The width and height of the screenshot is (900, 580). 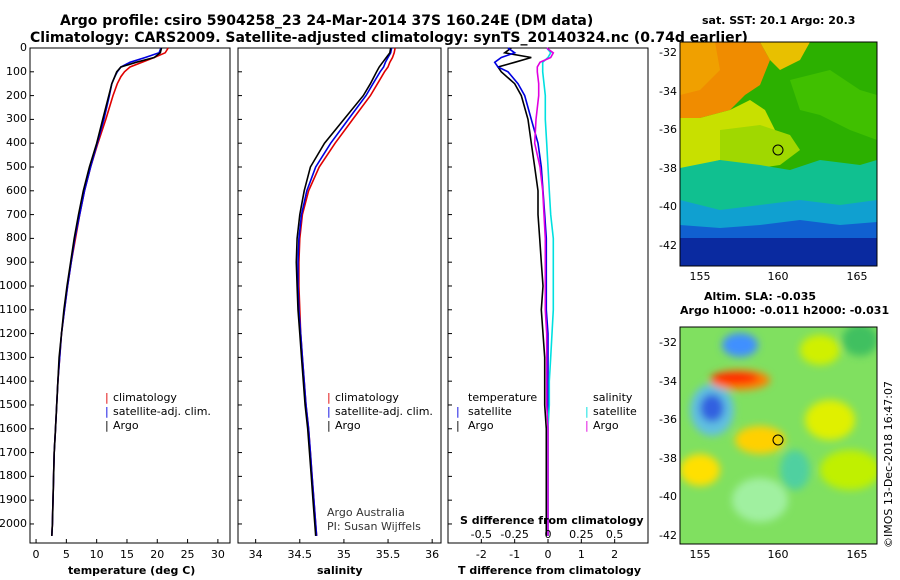 I want to click on map-y-tick-0-1: -34, so click(x=668, y=91).